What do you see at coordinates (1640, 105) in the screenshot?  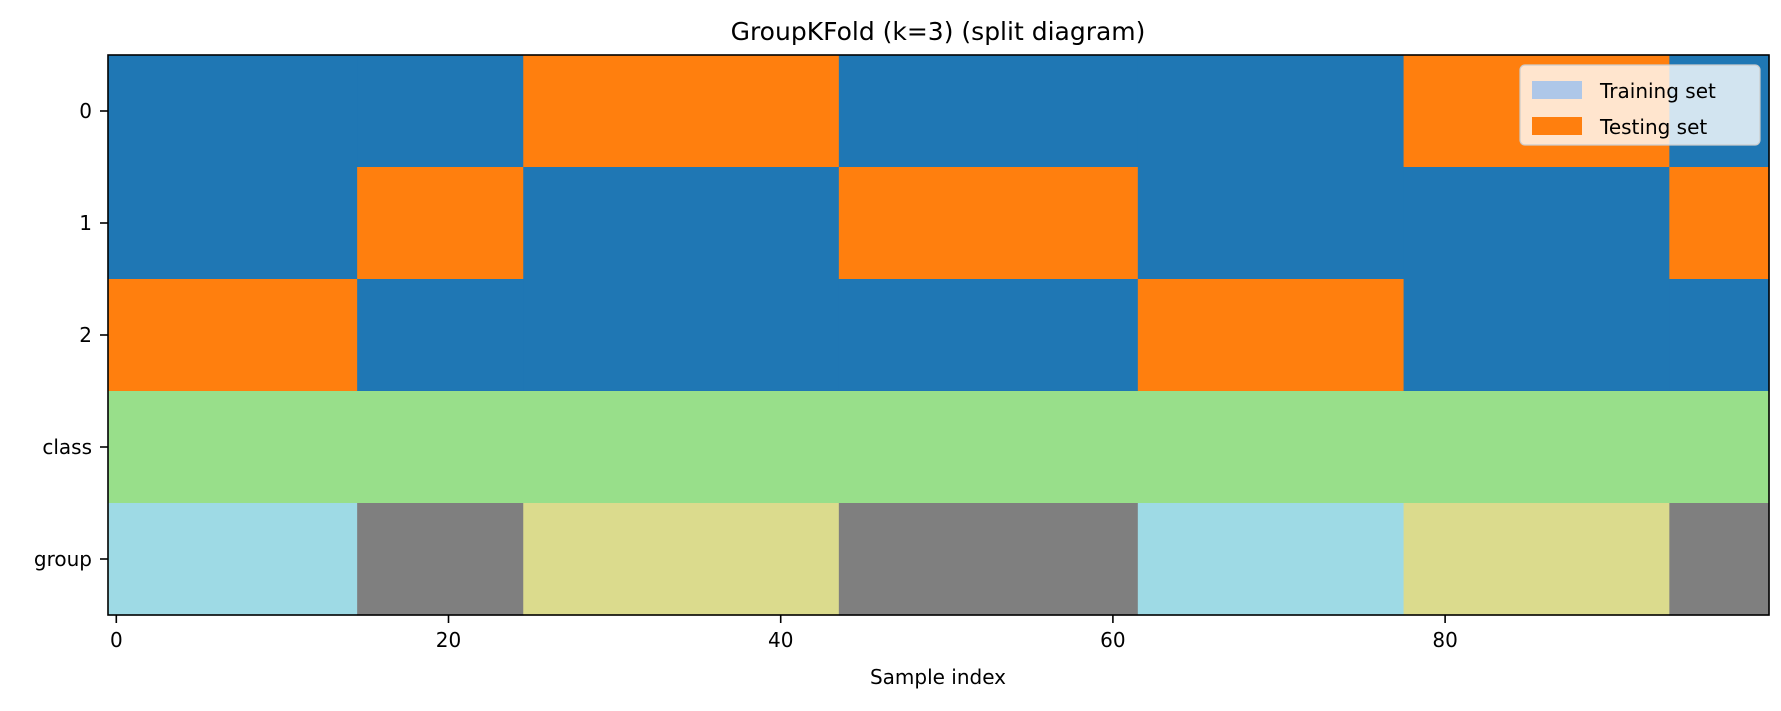 I see `legend: Training set Testing set` at bounding box center [1640, 105].